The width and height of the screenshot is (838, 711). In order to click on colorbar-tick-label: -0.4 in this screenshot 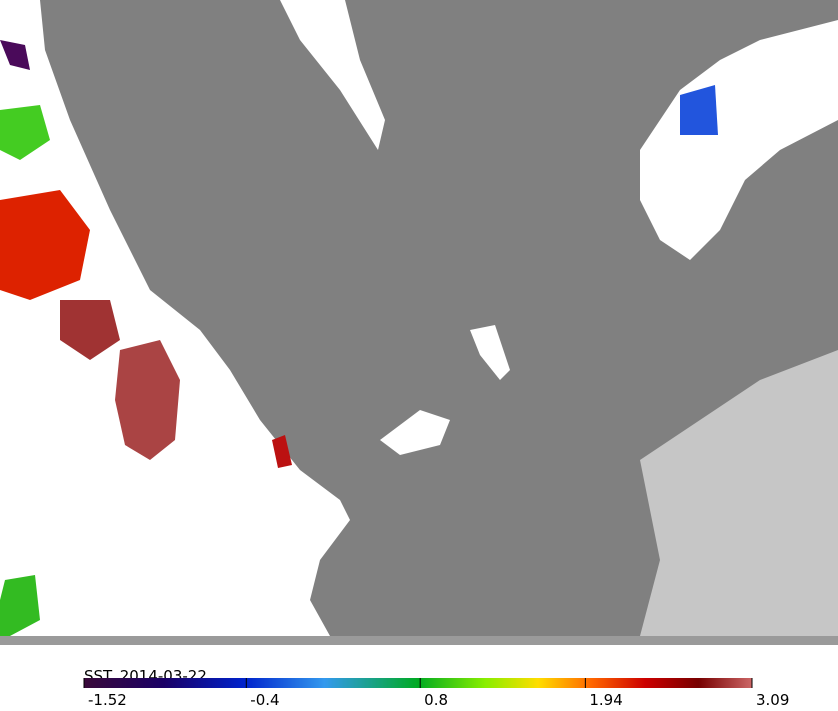, I will do `click(264, 700)`.